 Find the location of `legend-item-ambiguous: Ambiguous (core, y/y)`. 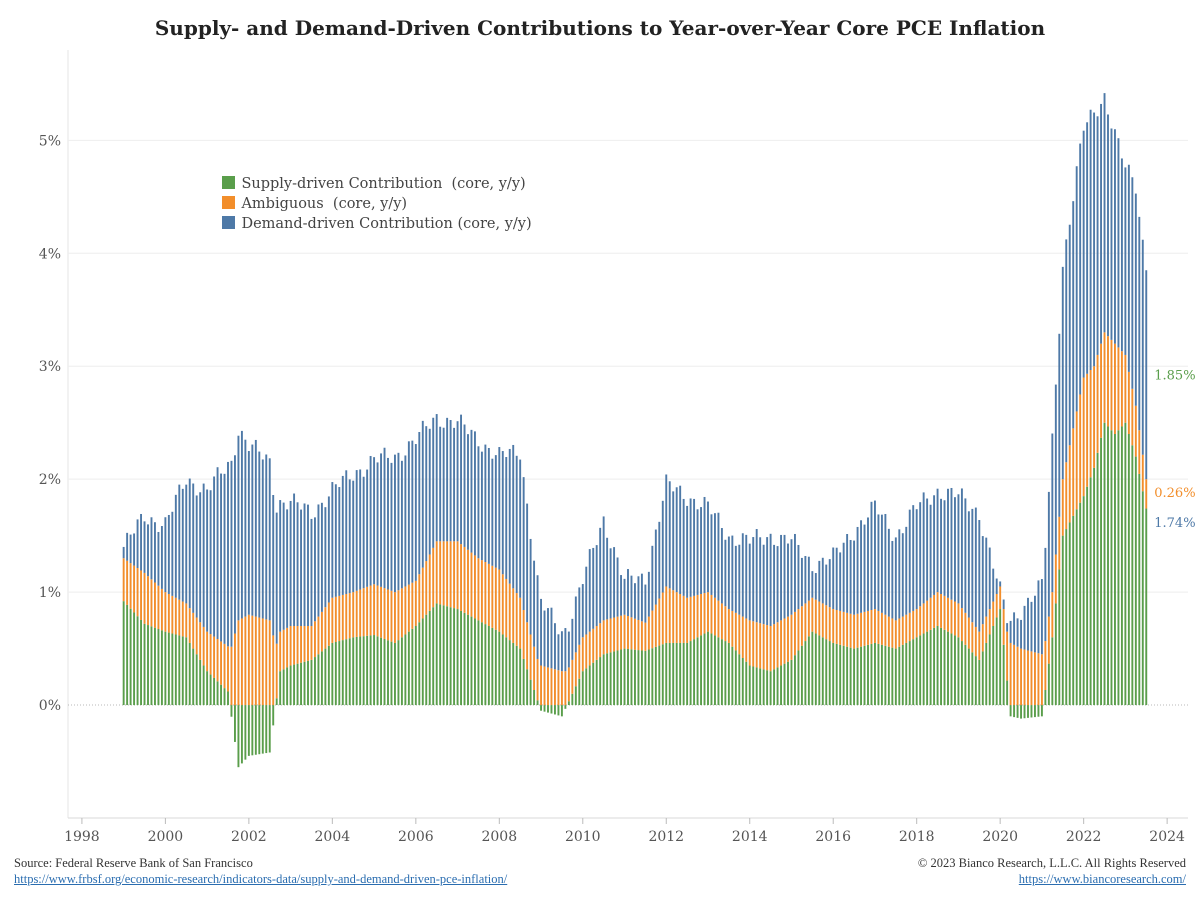

legend-item-ambiguous: Ambiguous (core, y/y) is located at coordinates (368, 193).